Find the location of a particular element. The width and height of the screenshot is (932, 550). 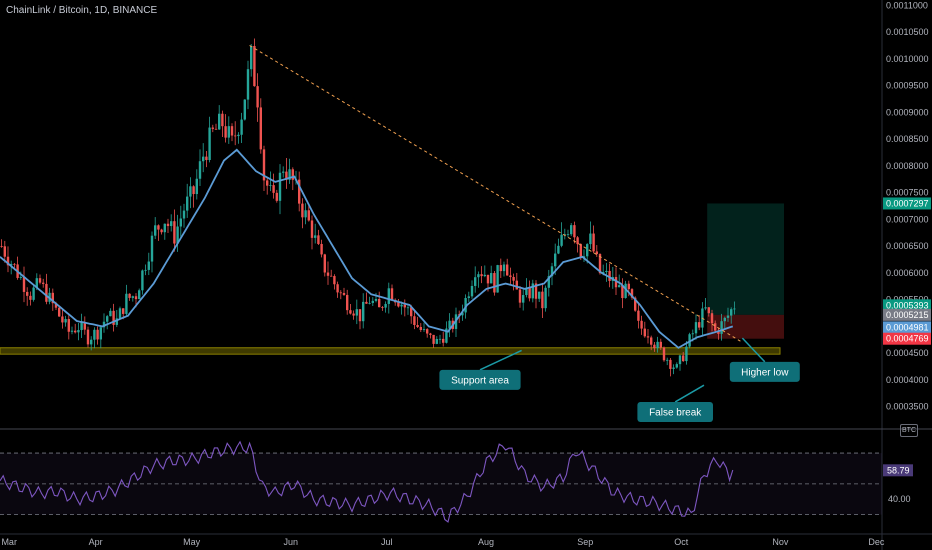

annotation-callout: Support area is located at coordinates (480, 369).